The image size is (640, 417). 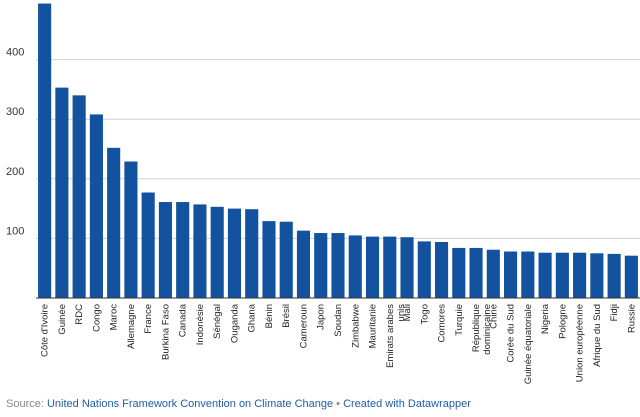 I want to click on x-tick-label: Sénégal, so click(x=217, y=321).